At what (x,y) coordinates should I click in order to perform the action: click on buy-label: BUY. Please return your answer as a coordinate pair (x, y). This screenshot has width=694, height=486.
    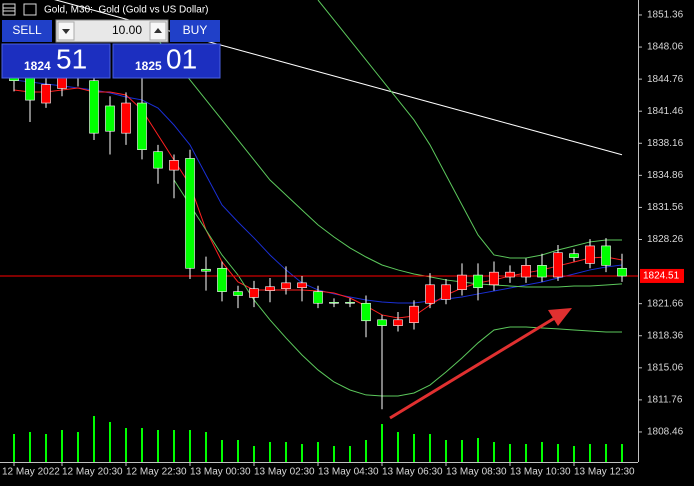
    Looking at the image, I should click on (195, 30).